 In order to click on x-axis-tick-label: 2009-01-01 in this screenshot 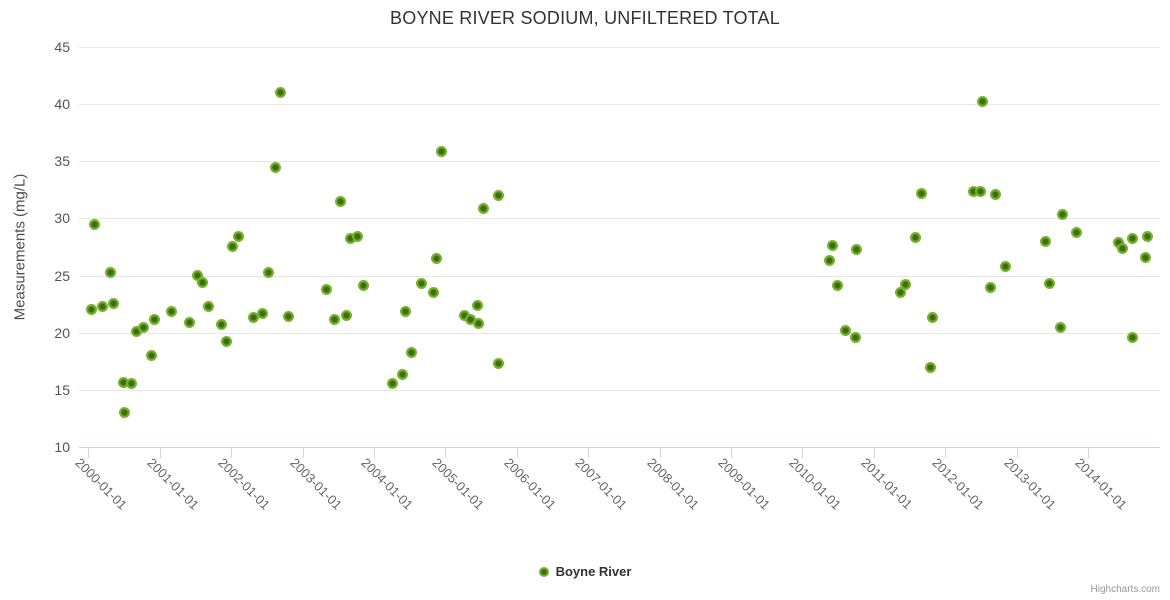, I will do `click(744, 484)`.